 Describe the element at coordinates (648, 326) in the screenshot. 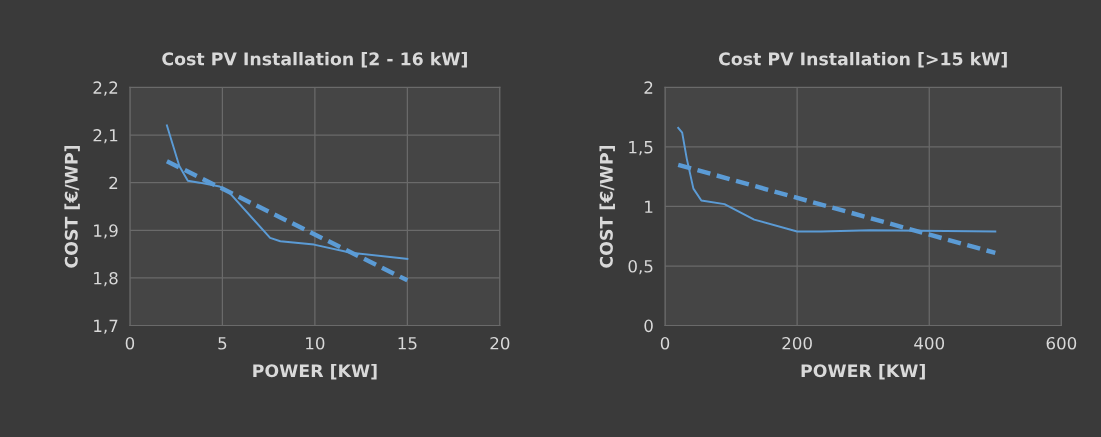

I see `y-tick-label: 0` at that location.